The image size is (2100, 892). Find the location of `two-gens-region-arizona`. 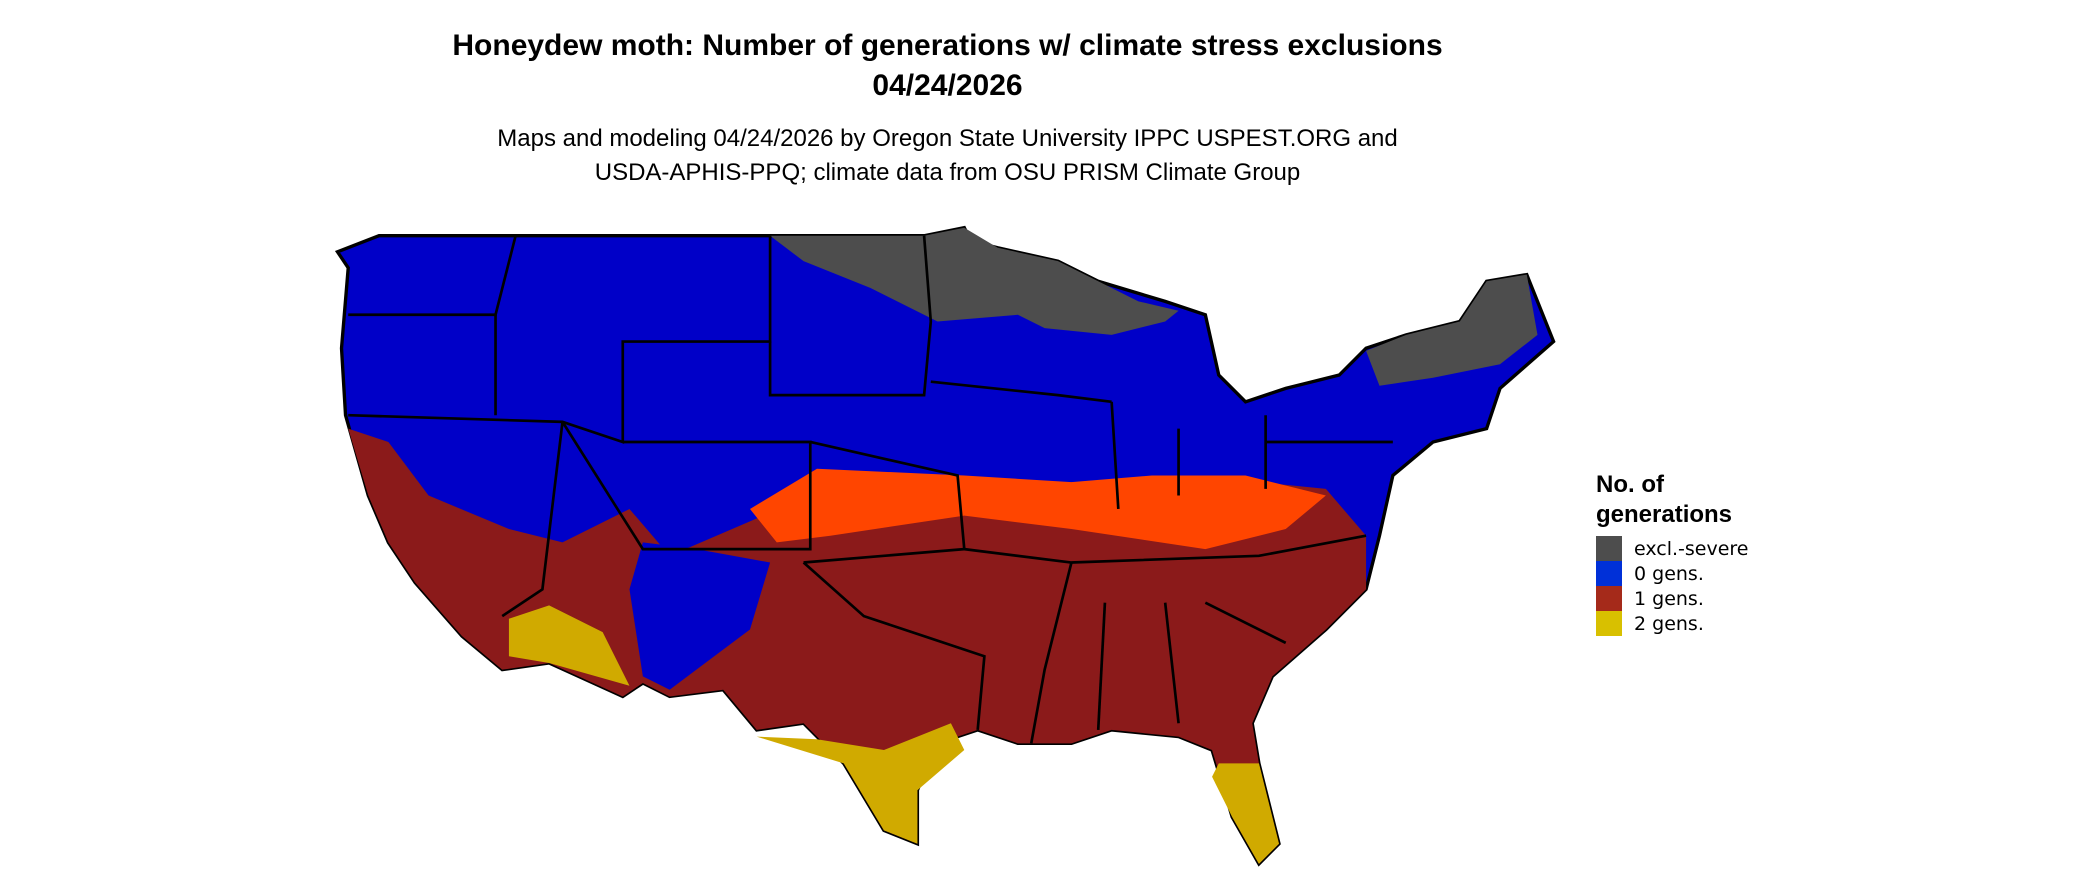

two-gens-region-arizona is located at coordinates (569, 645).